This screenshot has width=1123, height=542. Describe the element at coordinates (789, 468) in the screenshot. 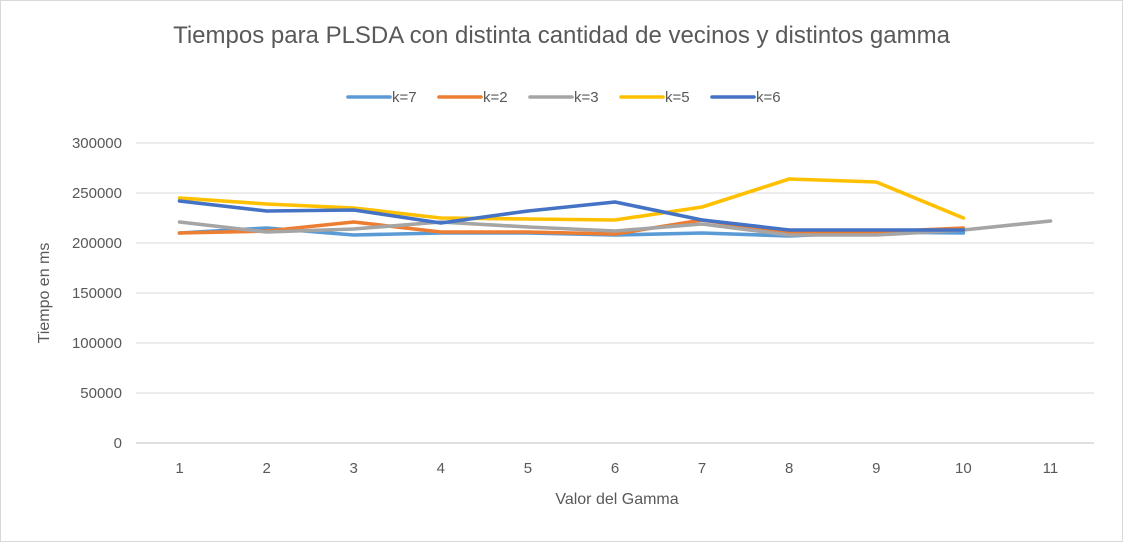

I see `x-tick-label: 8` at that location.